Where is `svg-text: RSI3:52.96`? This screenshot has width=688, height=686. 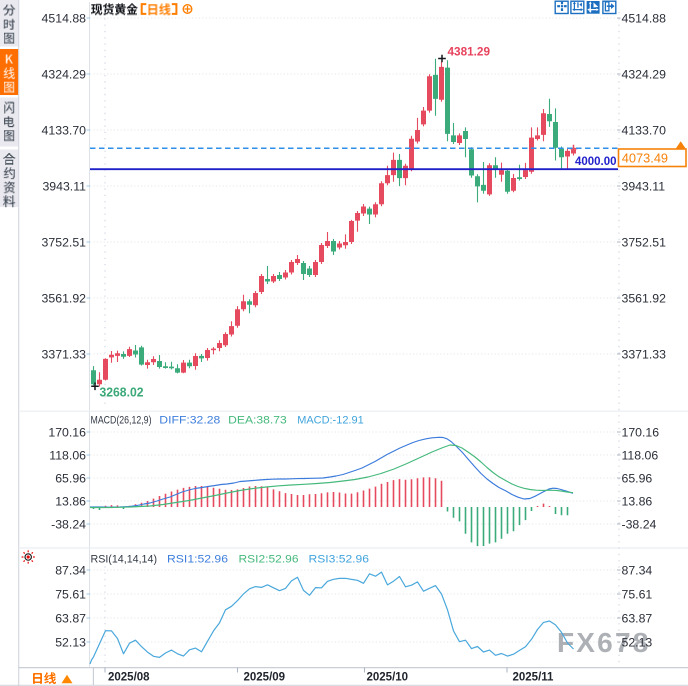
svg-text: RSI3:52.96 is located at coordinates (339, 560).